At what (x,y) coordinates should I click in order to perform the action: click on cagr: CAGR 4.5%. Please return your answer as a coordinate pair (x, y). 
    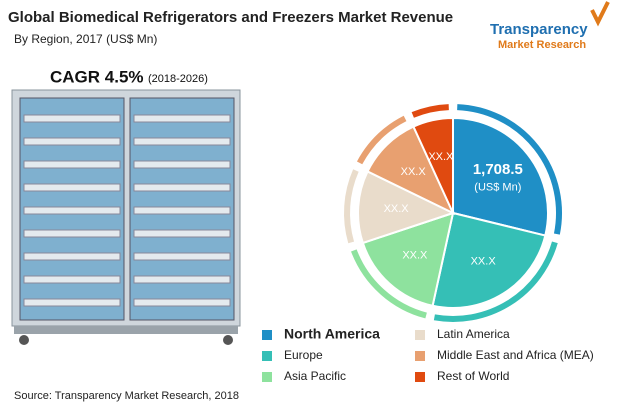
    Looking at the image, I should click on (97, 76).